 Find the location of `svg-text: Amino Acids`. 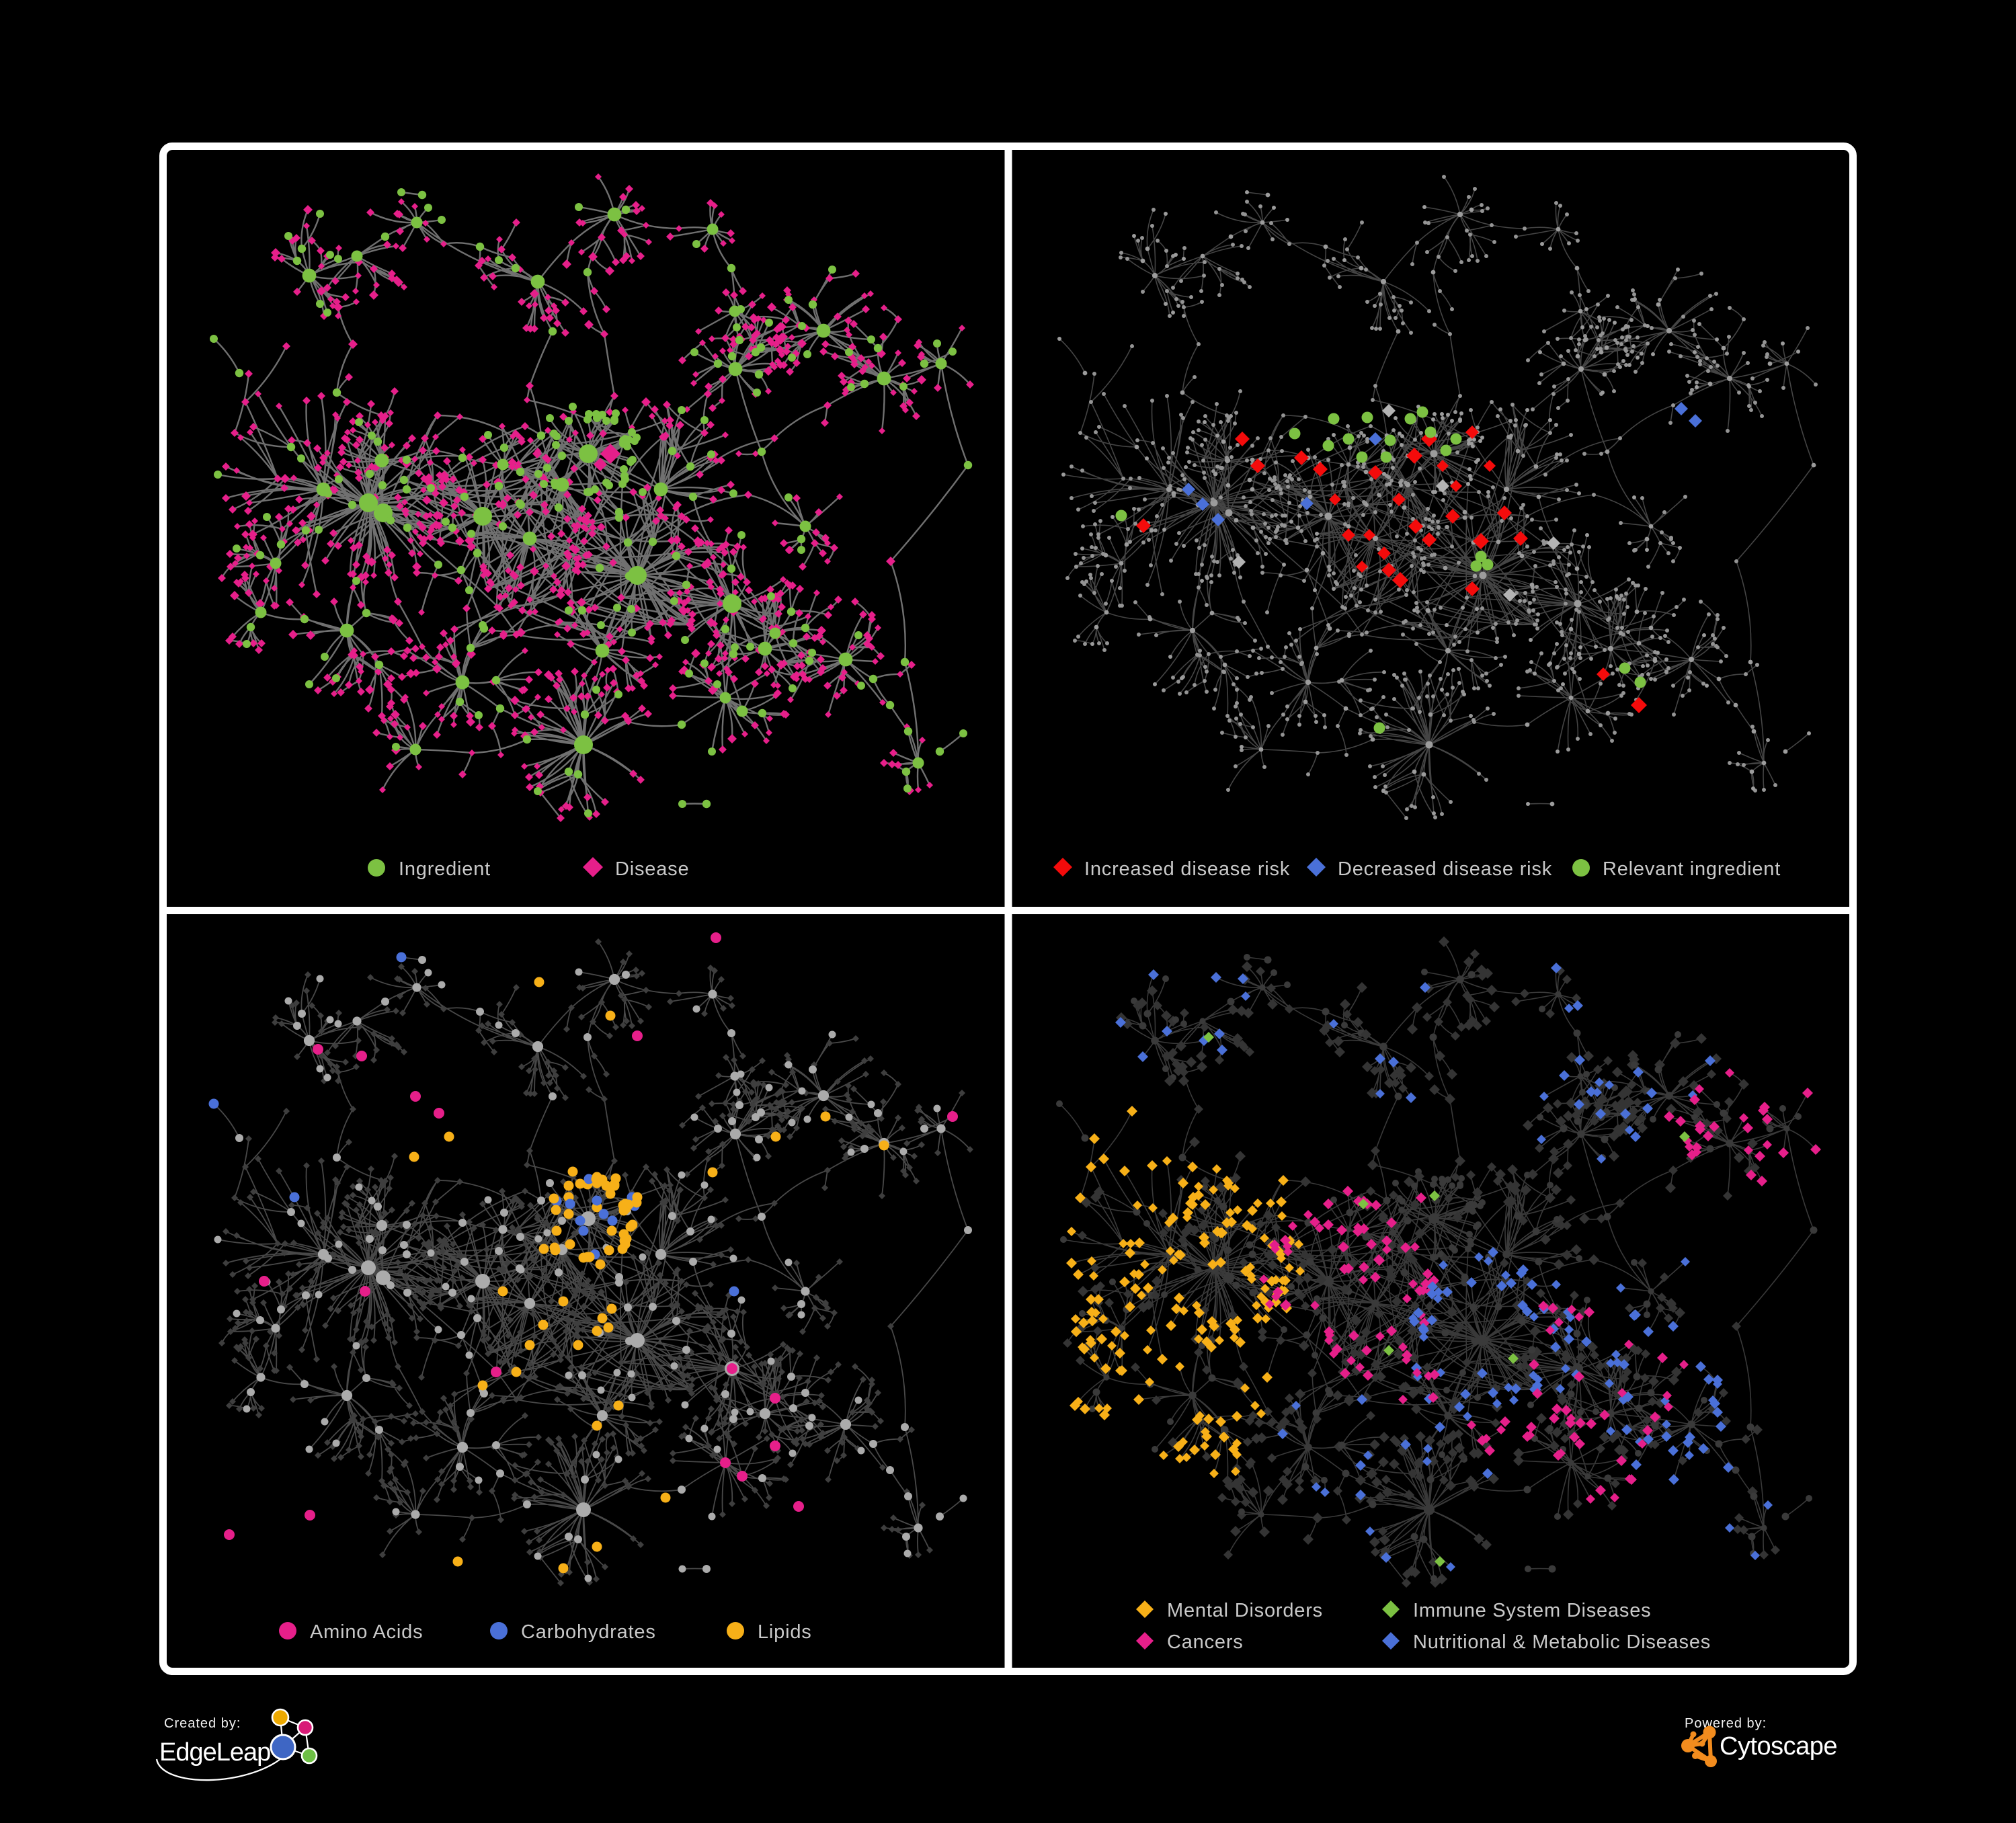

svg-text: Amino Acids is located at coordinates (366, 1632).